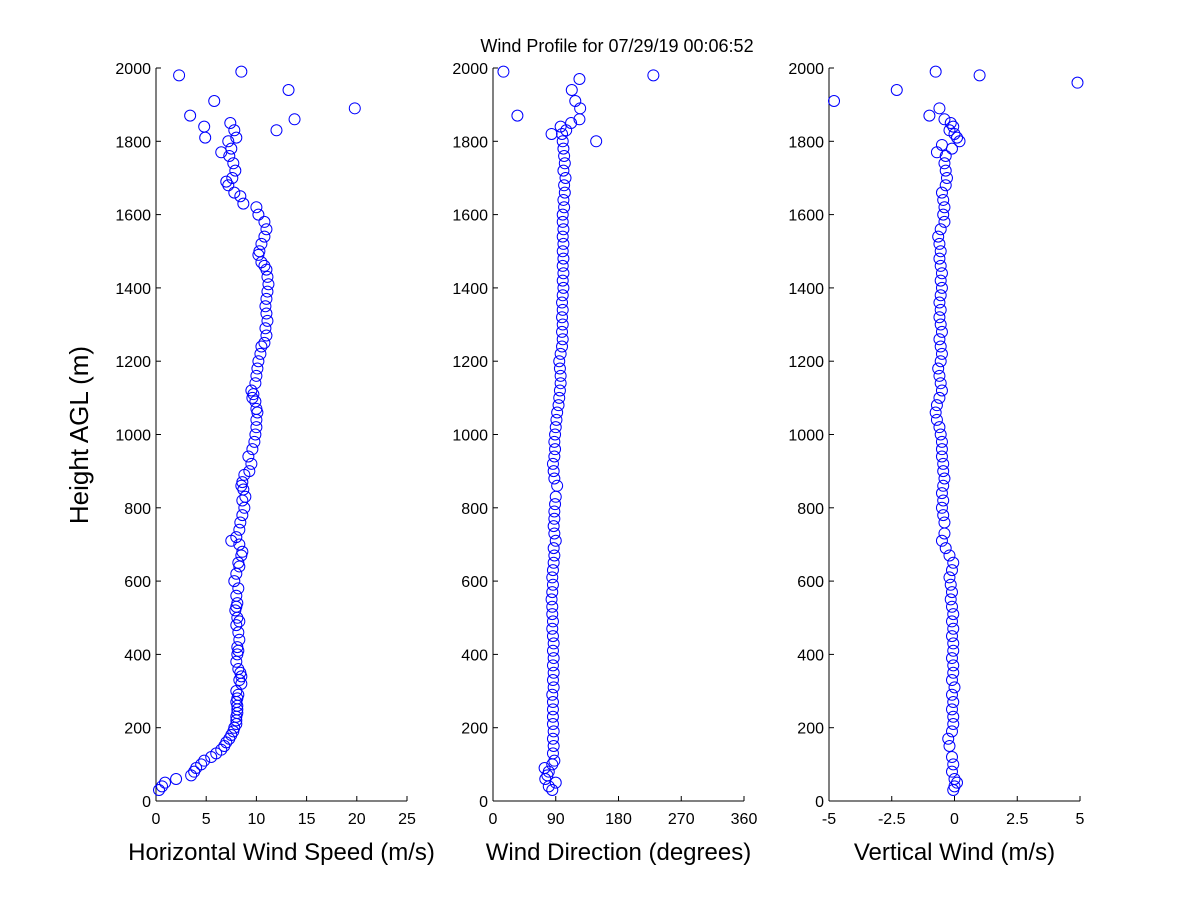 This screenshot has height=900, width=1200. Describe the element at coordinates (137, 509) in the screenshot. I see `y-tick-label: 800` at that location.